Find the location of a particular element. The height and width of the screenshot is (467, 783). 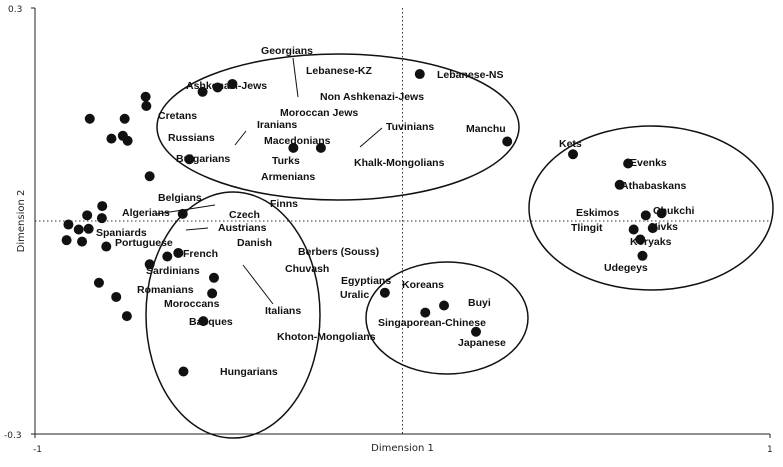

point-moroccans is located at coordinates (116, 296).